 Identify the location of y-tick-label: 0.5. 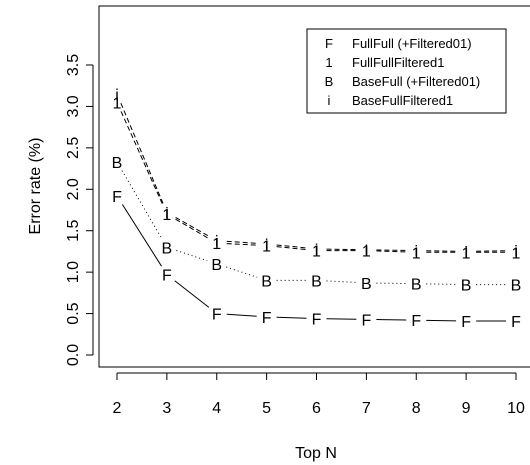
(73, 313).